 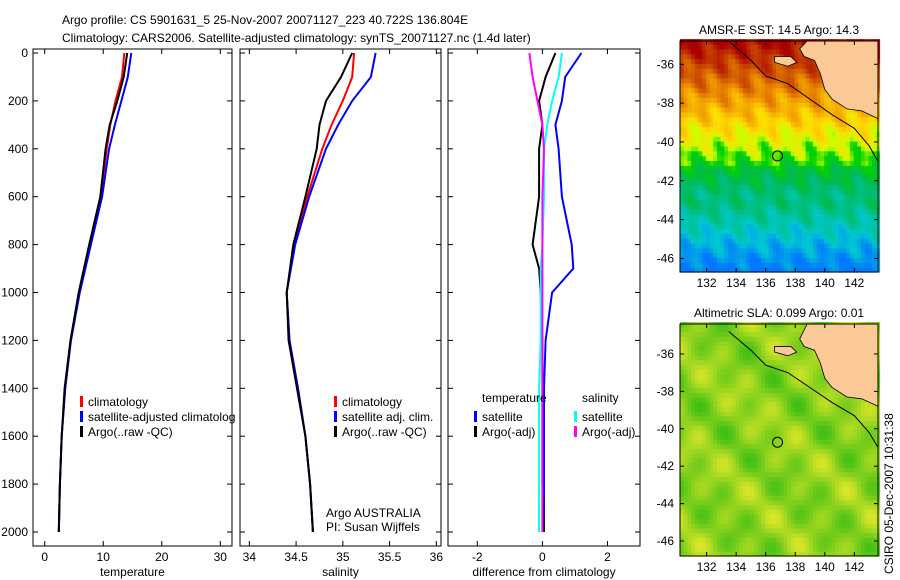 I want to click on legend-label: satellite, so click(x=602, y=417).